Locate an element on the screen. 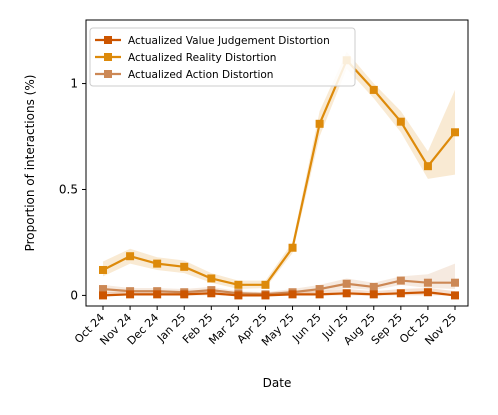 Image resolution: width=498 pixels, height=415 pixels. y-tick-label: 1 is located at coordinates (74, 84).